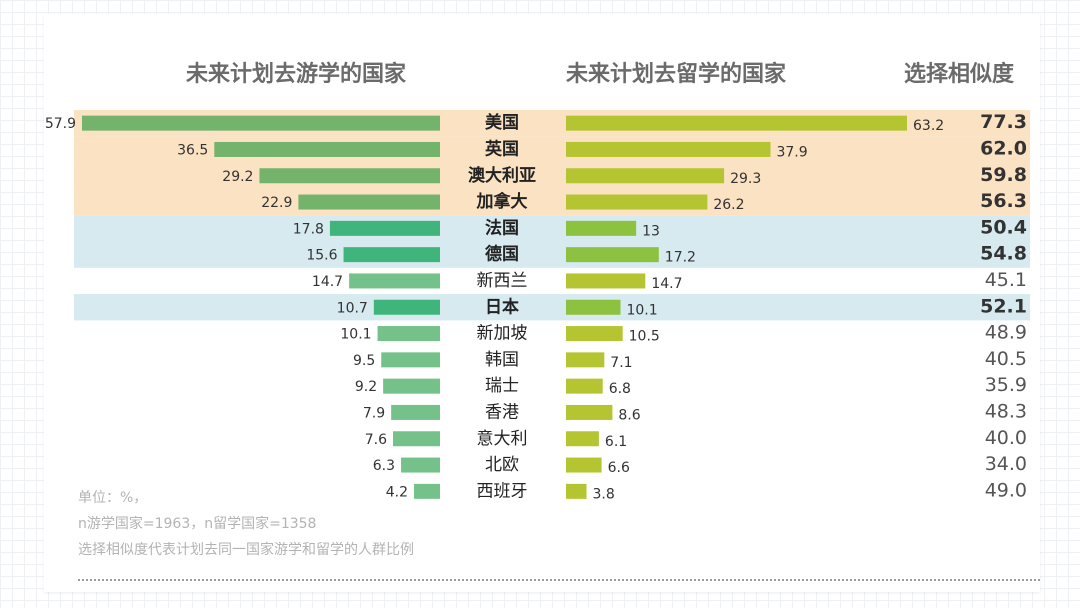 Image resolution: width=1080 pixels, height=608 pixels. What do you see at coordinates (113, 498) in the screenshot?
I see `footnote-unit: 单位：%，` at bounding box center [113, 498].